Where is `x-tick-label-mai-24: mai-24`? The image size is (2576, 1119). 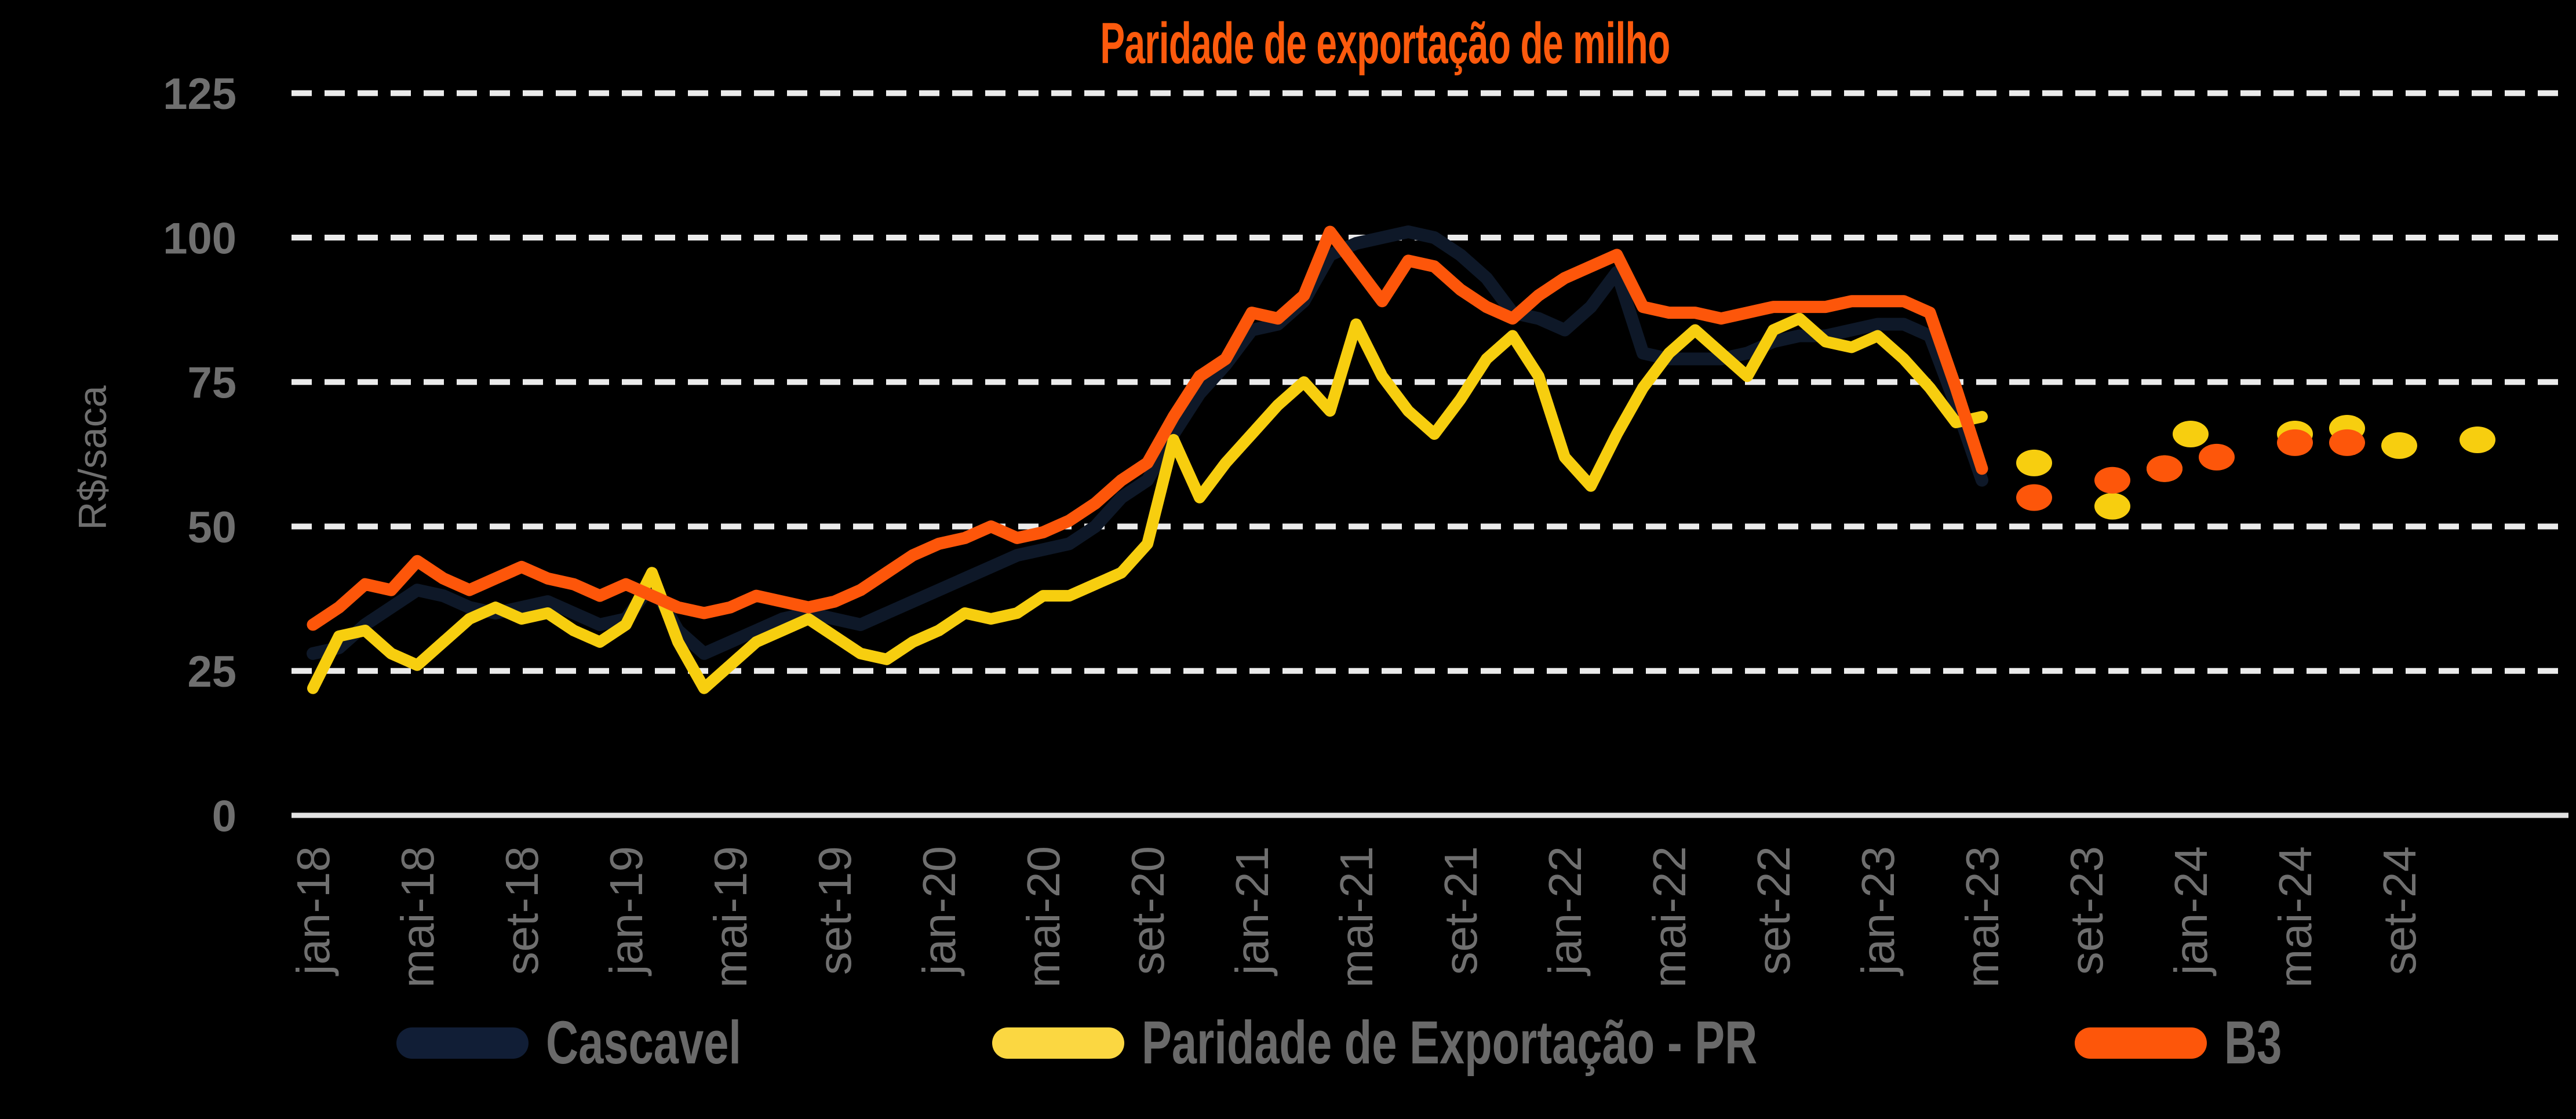 x-tick-label-mai-24: mai-24 is located at coordinates (2295, 917).